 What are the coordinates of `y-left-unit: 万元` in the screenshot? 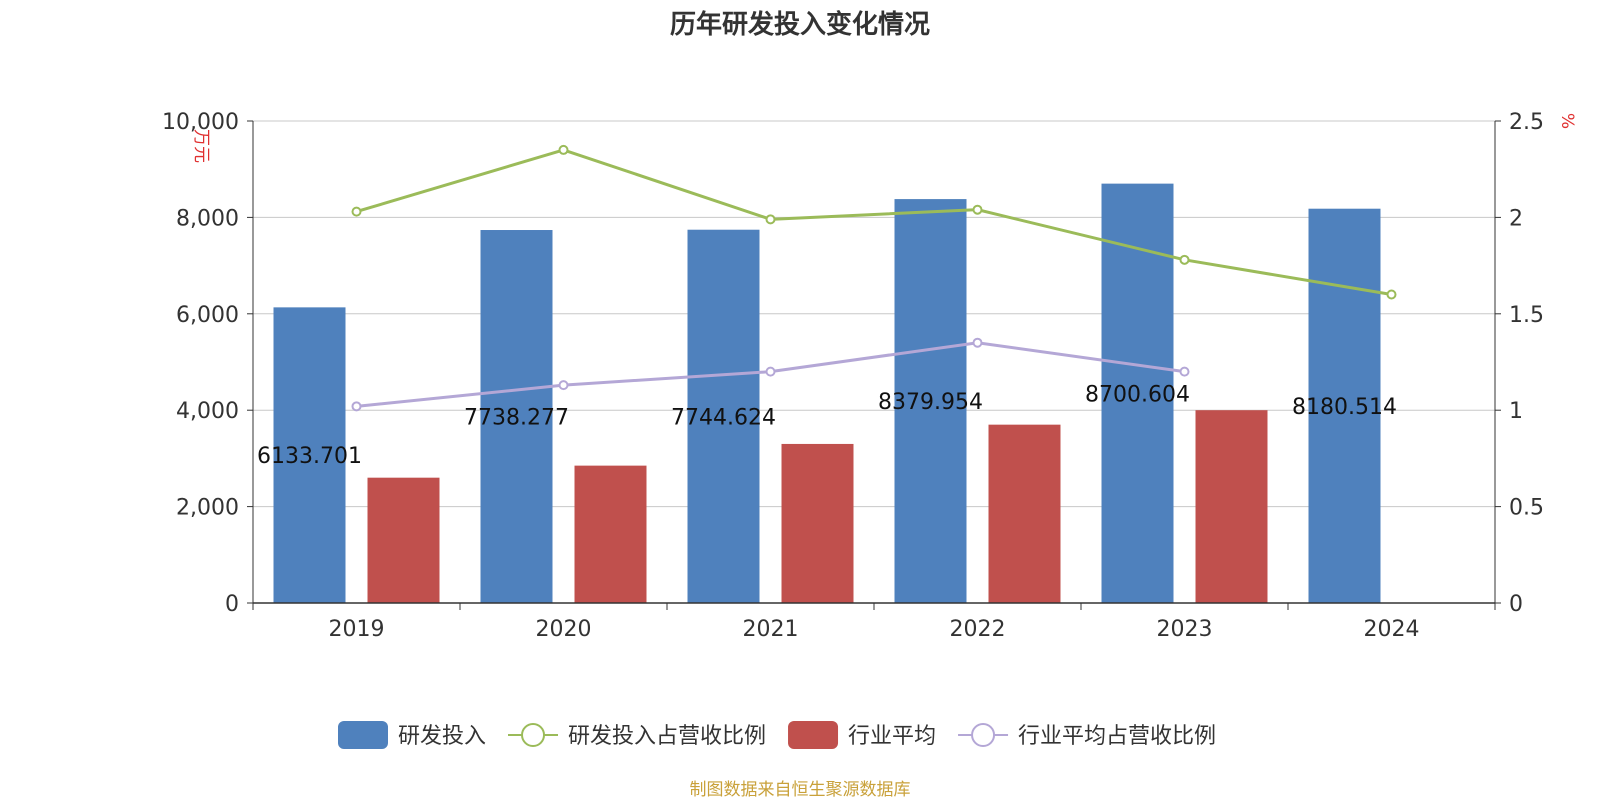 It's located at (201, 146).